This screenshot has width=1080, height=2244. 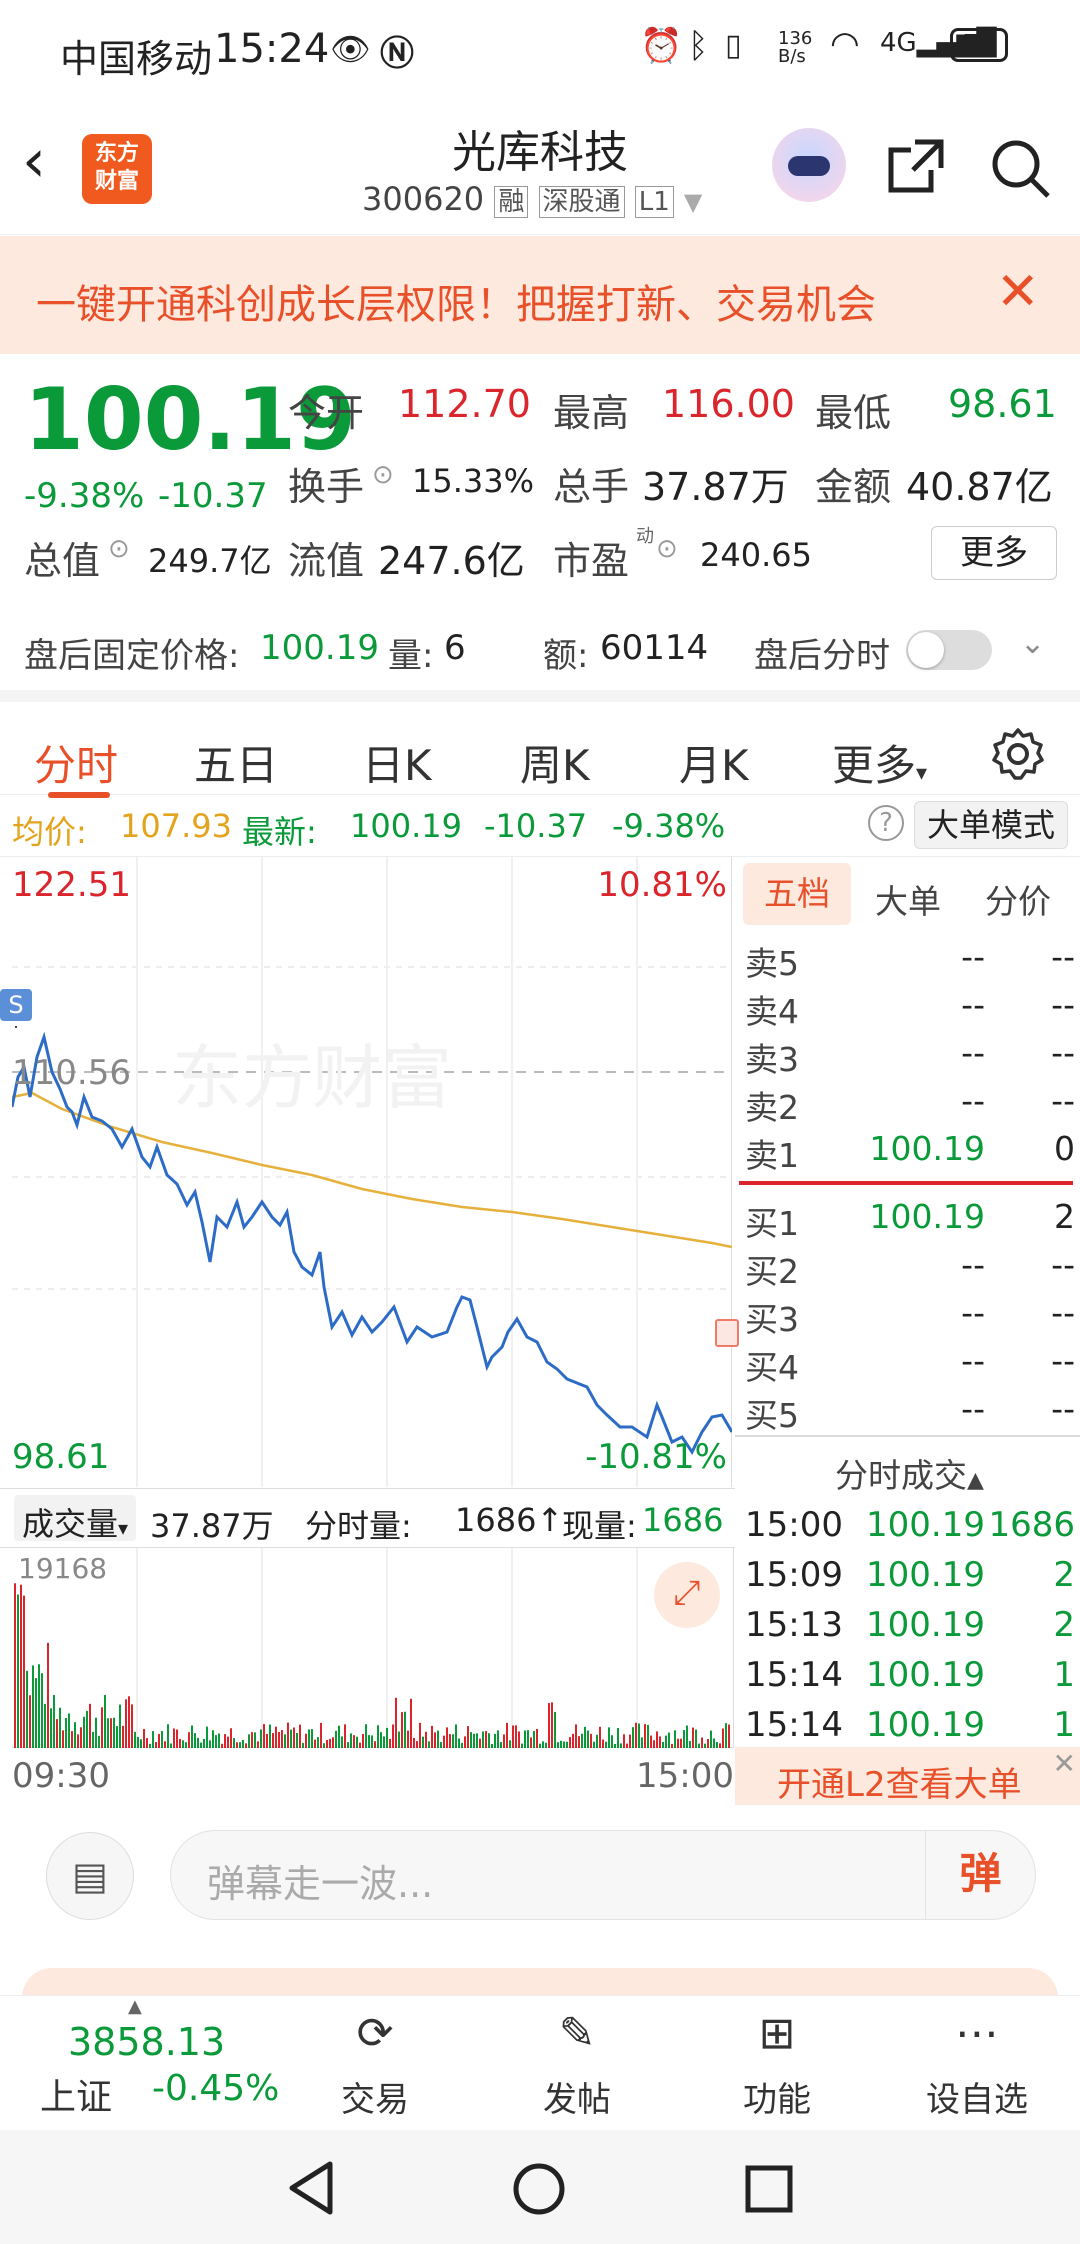 What do you see at coordinates (16, 1005) in the screenshot?
I see `s-marker: S` at bounding box center [16, 1005].